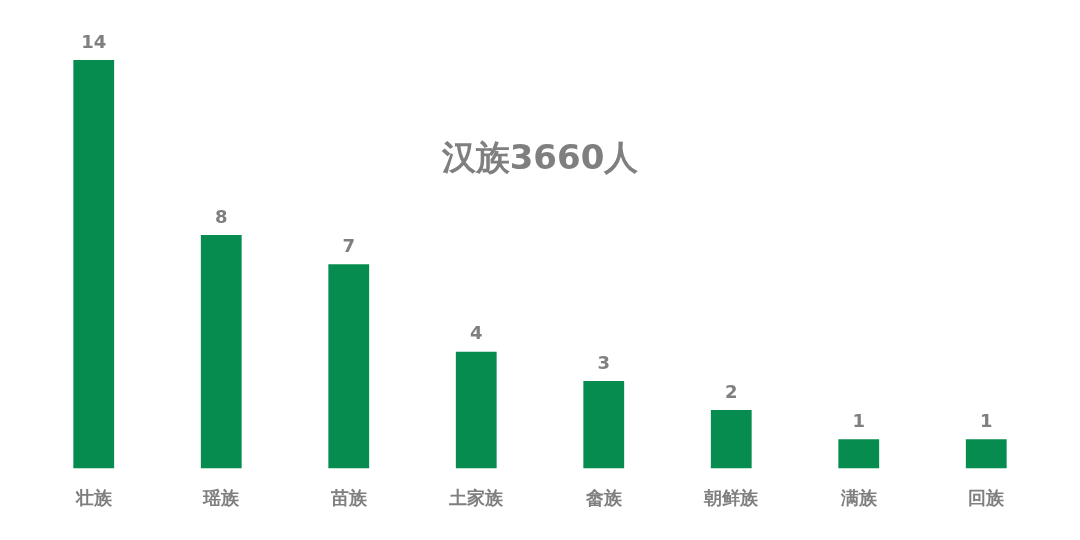 This screenshot has height=540, width=1080. I want to click on data-label: 7, so click(349, 245).